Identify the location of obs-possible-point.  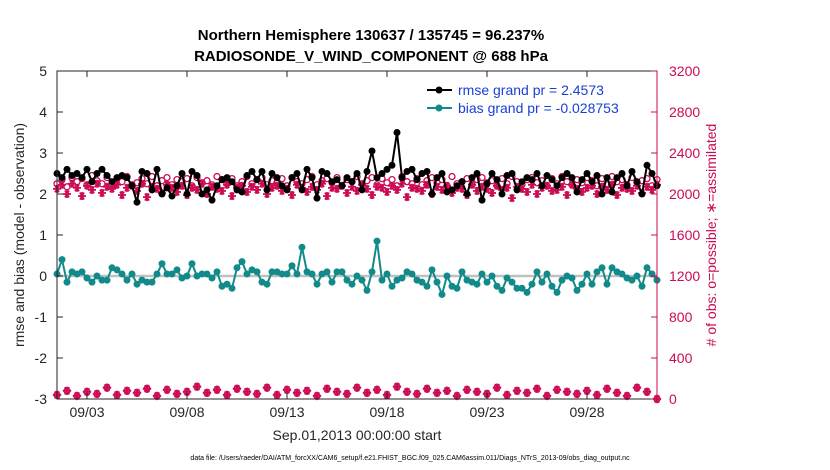
(167, 177).